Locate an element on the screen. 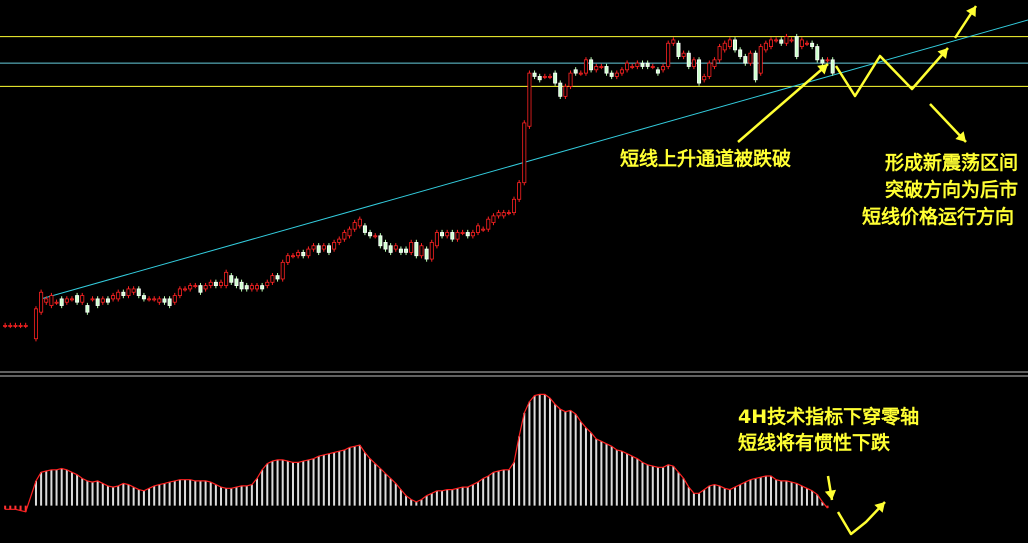 Image resolution: width=1028 pixels, height=543 pixels. new-range-label-2: 突破方向为后市 is located at coordinates (952, 190).